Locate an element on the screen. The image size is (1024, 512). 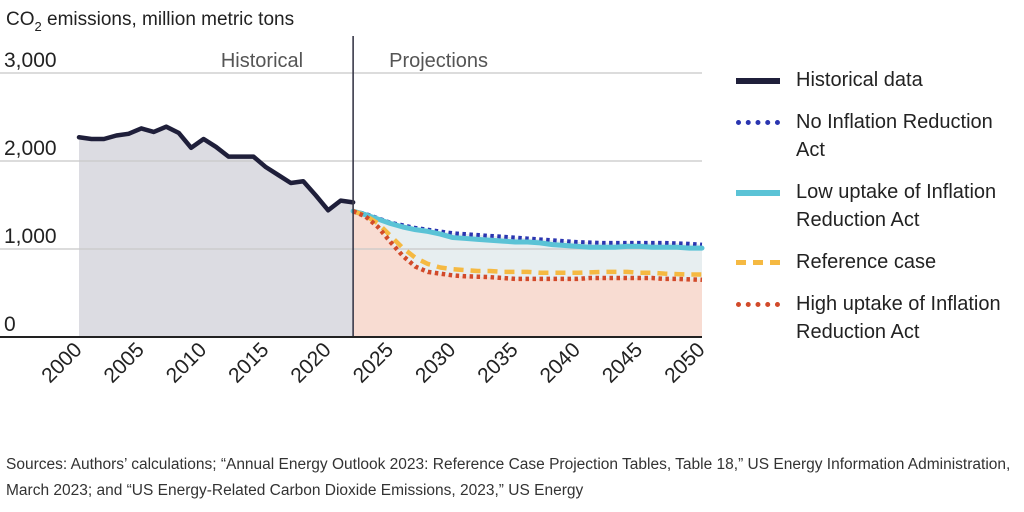
y-tick-label: 3,000 is located at coordinates (30, 60).